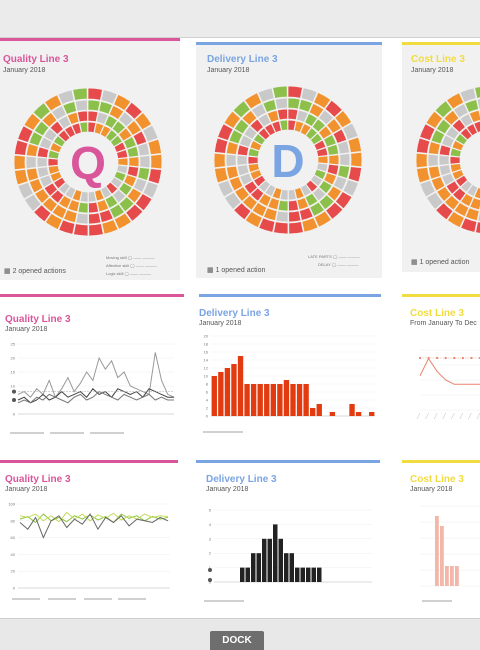 This screenshot has width=480, height=650. I want to click on dock-button: DOCK, so click(237, 640).